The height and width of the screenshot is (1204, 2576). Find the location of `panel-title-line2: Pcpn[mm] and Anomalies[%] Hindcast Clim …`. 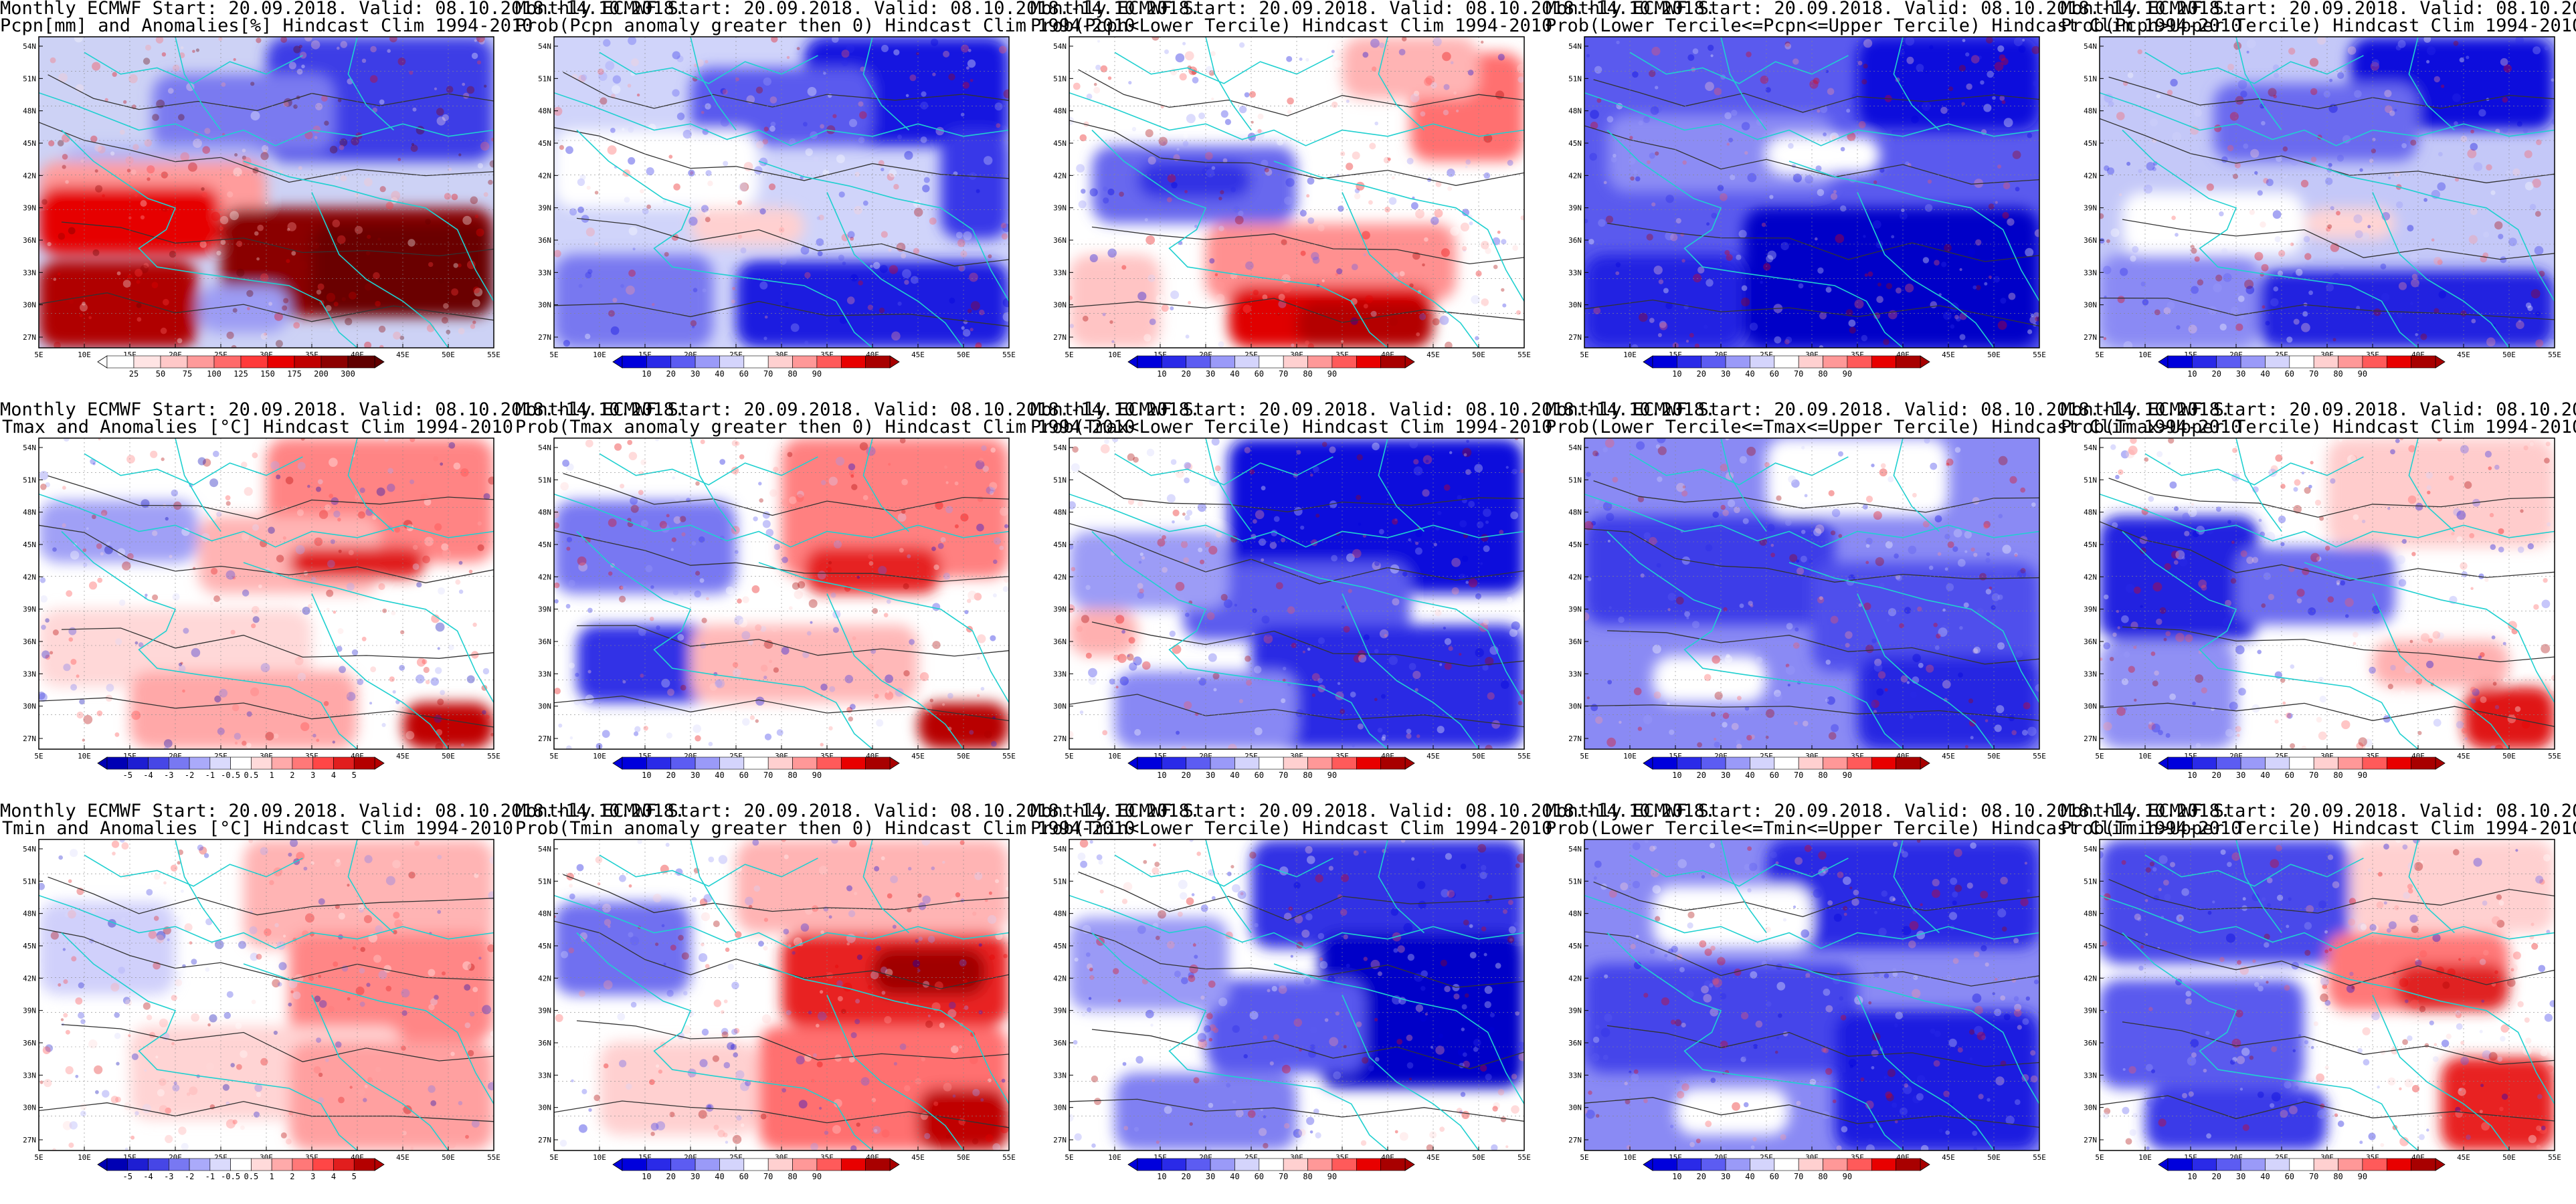

panel-title-line2: Pcpn[mm] and Anomalies[%] Hindcast Clim … is located at coordinates (266, 25).